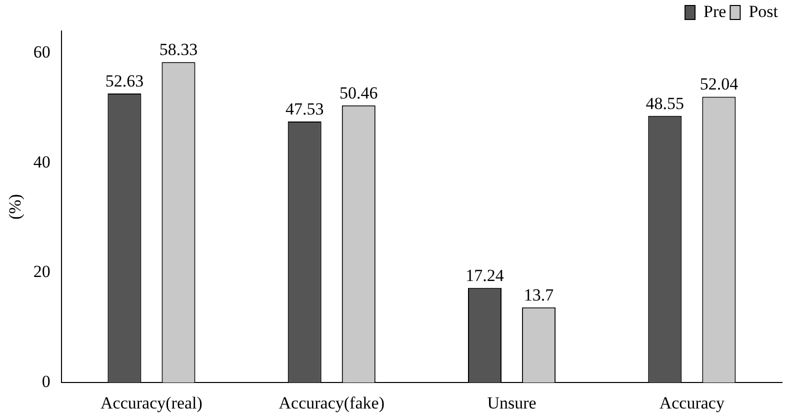 The height and width of the screenshot is (417, 785). What do you see at coordinates (511, 402) in the screenshot?
I see `x-tick-label: Unsure` at bounding box center [511, 402].